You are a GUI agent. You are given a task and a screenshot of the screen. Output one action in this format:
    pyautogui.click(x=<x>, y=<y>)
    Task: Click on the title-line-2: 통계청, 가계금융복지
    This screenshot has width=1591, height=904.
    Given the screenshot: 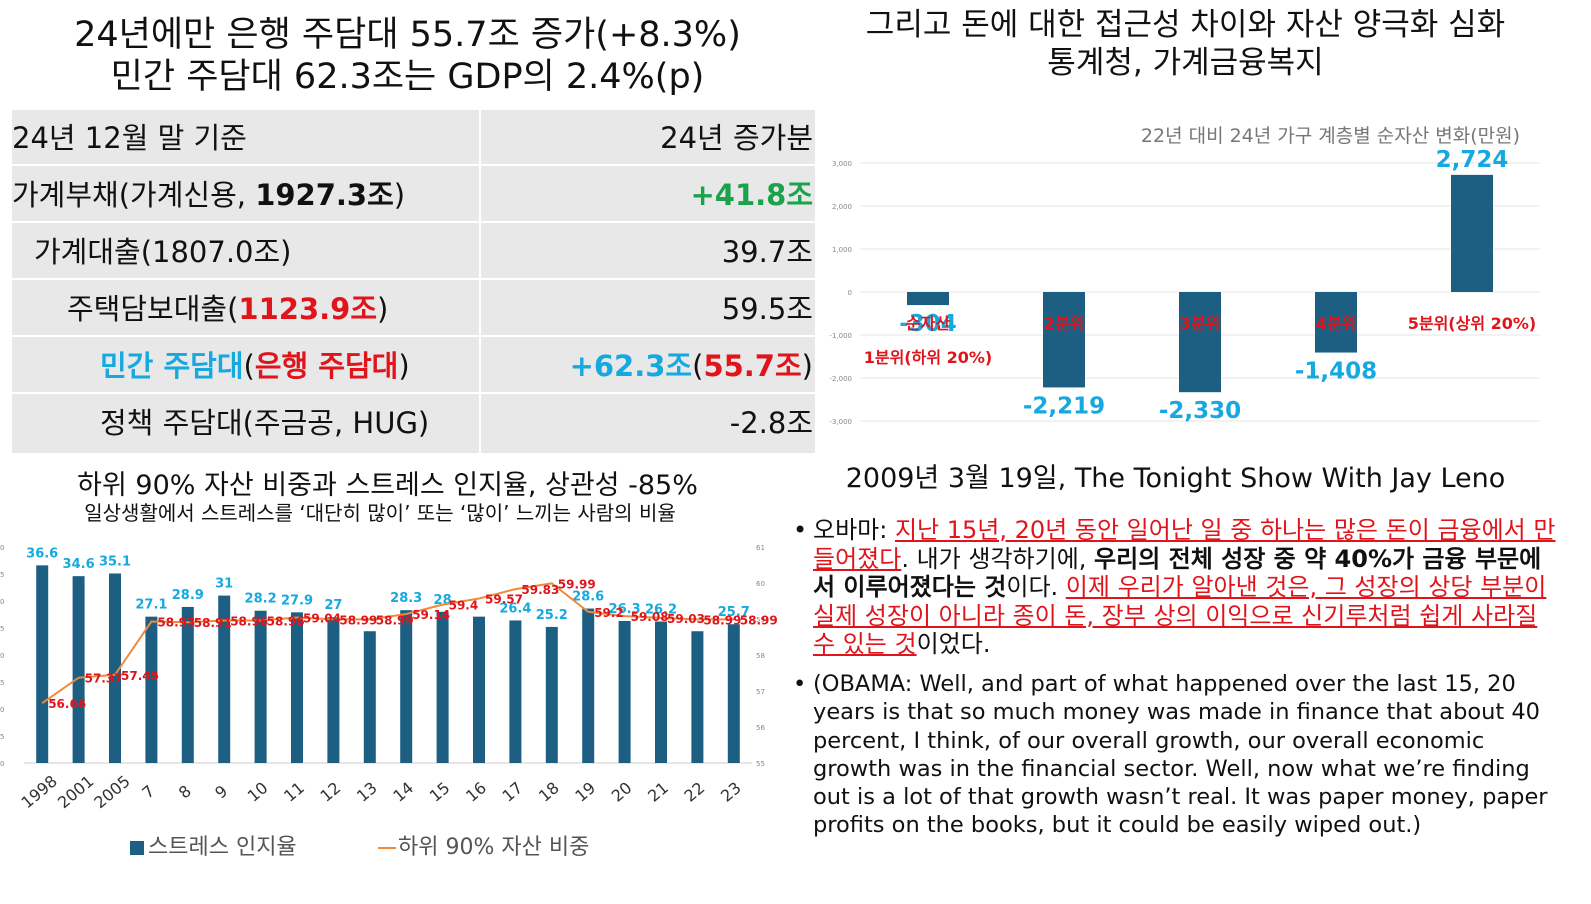 What is the action you would take?
    pyautogui.click(x=1185, y=63)
    